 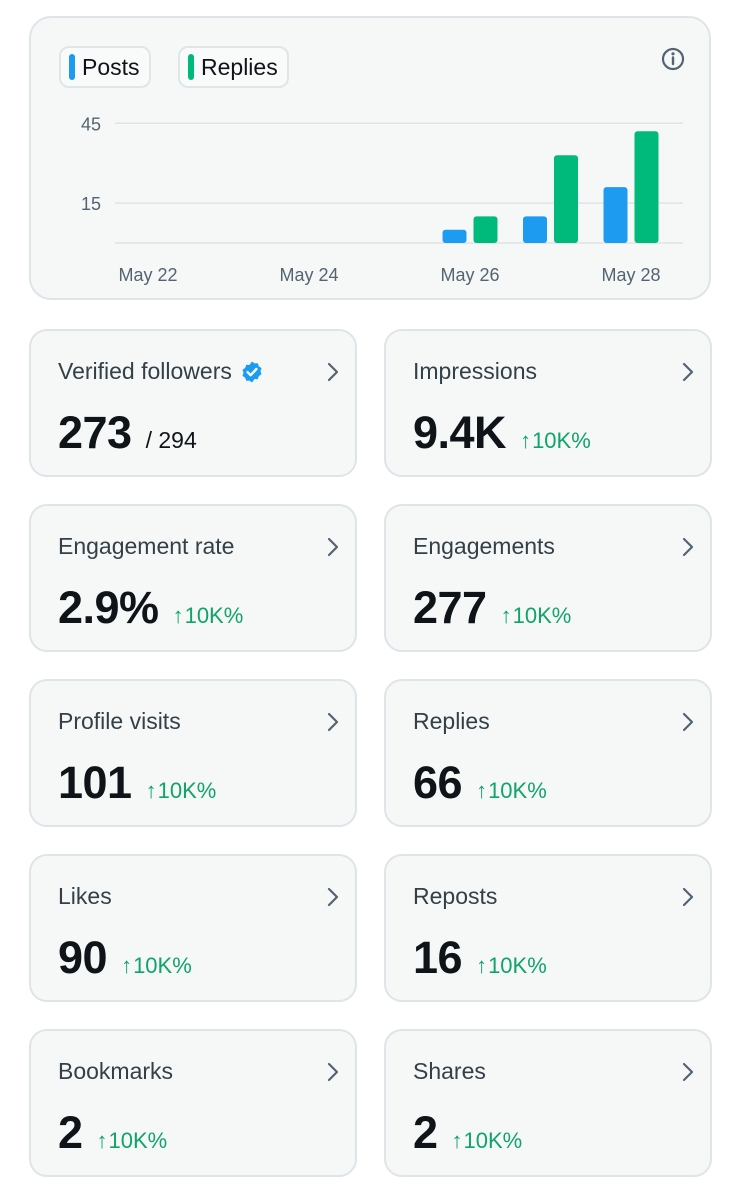 I want to click on stat-card-profile-visits: Profile visits 101 ↑ 10K%, so click(x=193, y=753).